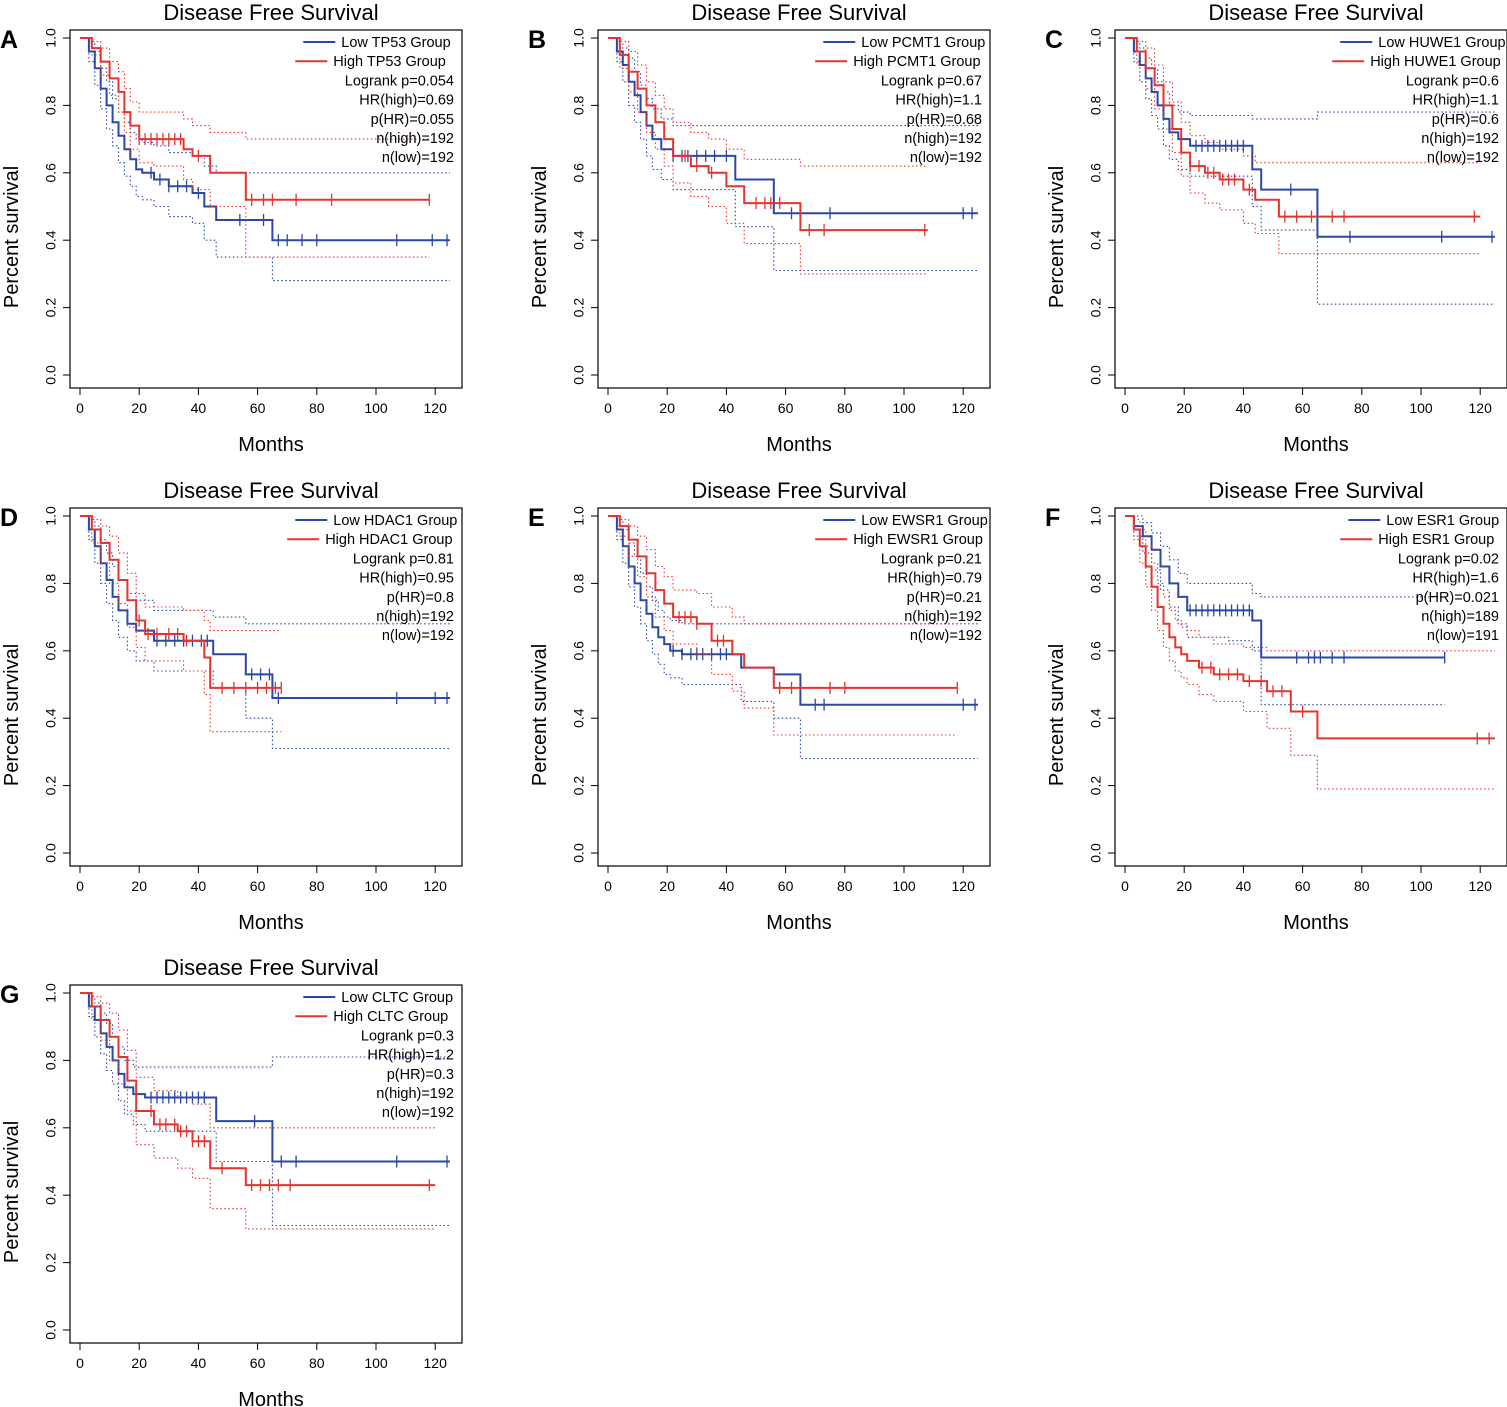  Describe the element at coordinates (938, 101) in the screenshot. I see `legend-stat: HR(high)=1.1` at that location.